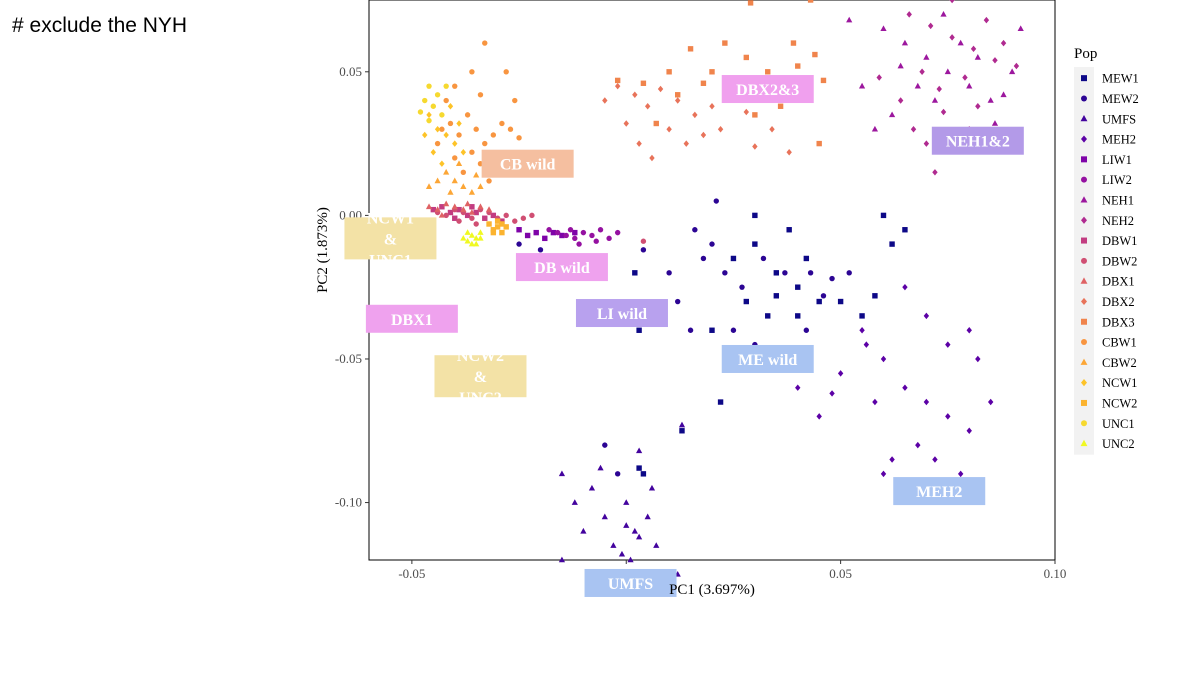 Image resolution: width=1200 pixels, height=675 pixels. What do you see at coordinates (1118, 221) in the screenshot?
I see `legend-label: NEH2` at bounding box center [1118, 221].